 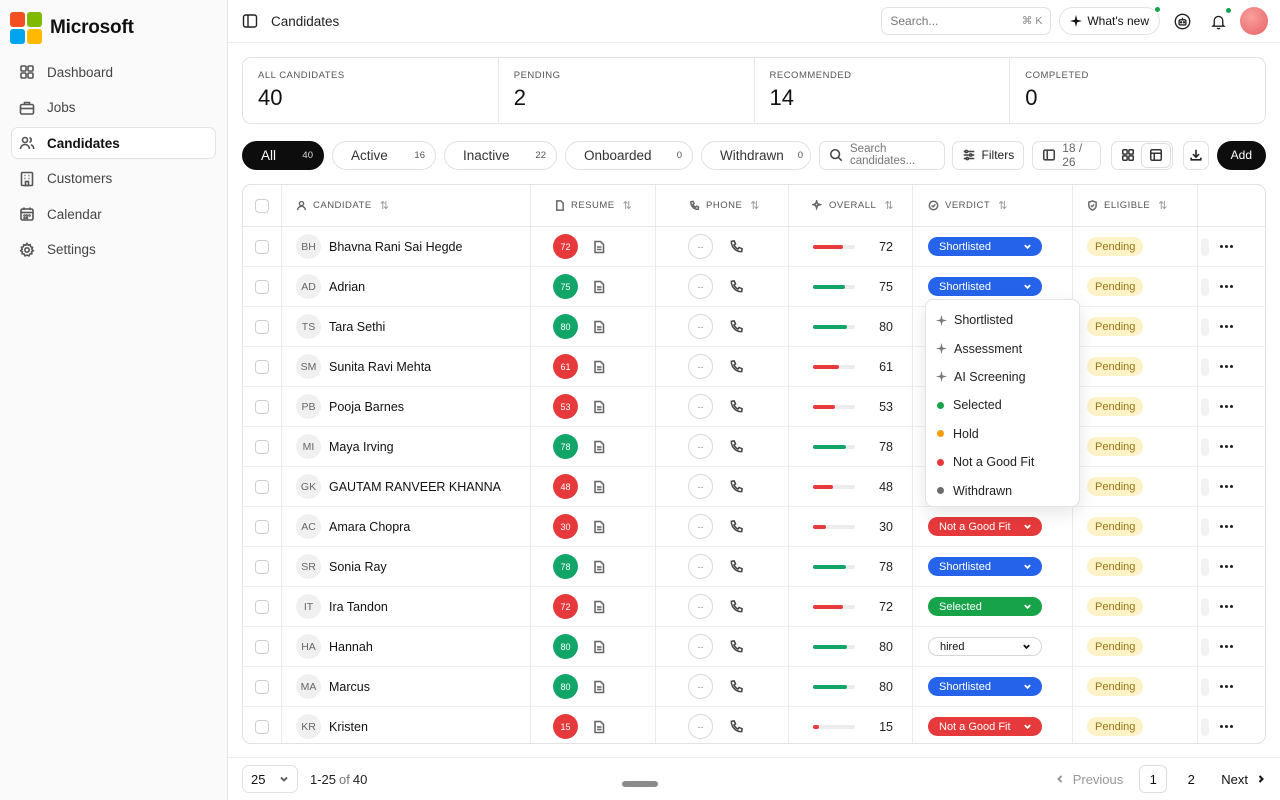 What do you see at coordinates (113, 250) in the screenshot?
I see `sidebar-item-settings: Settings` at bounding box center [113, 250].